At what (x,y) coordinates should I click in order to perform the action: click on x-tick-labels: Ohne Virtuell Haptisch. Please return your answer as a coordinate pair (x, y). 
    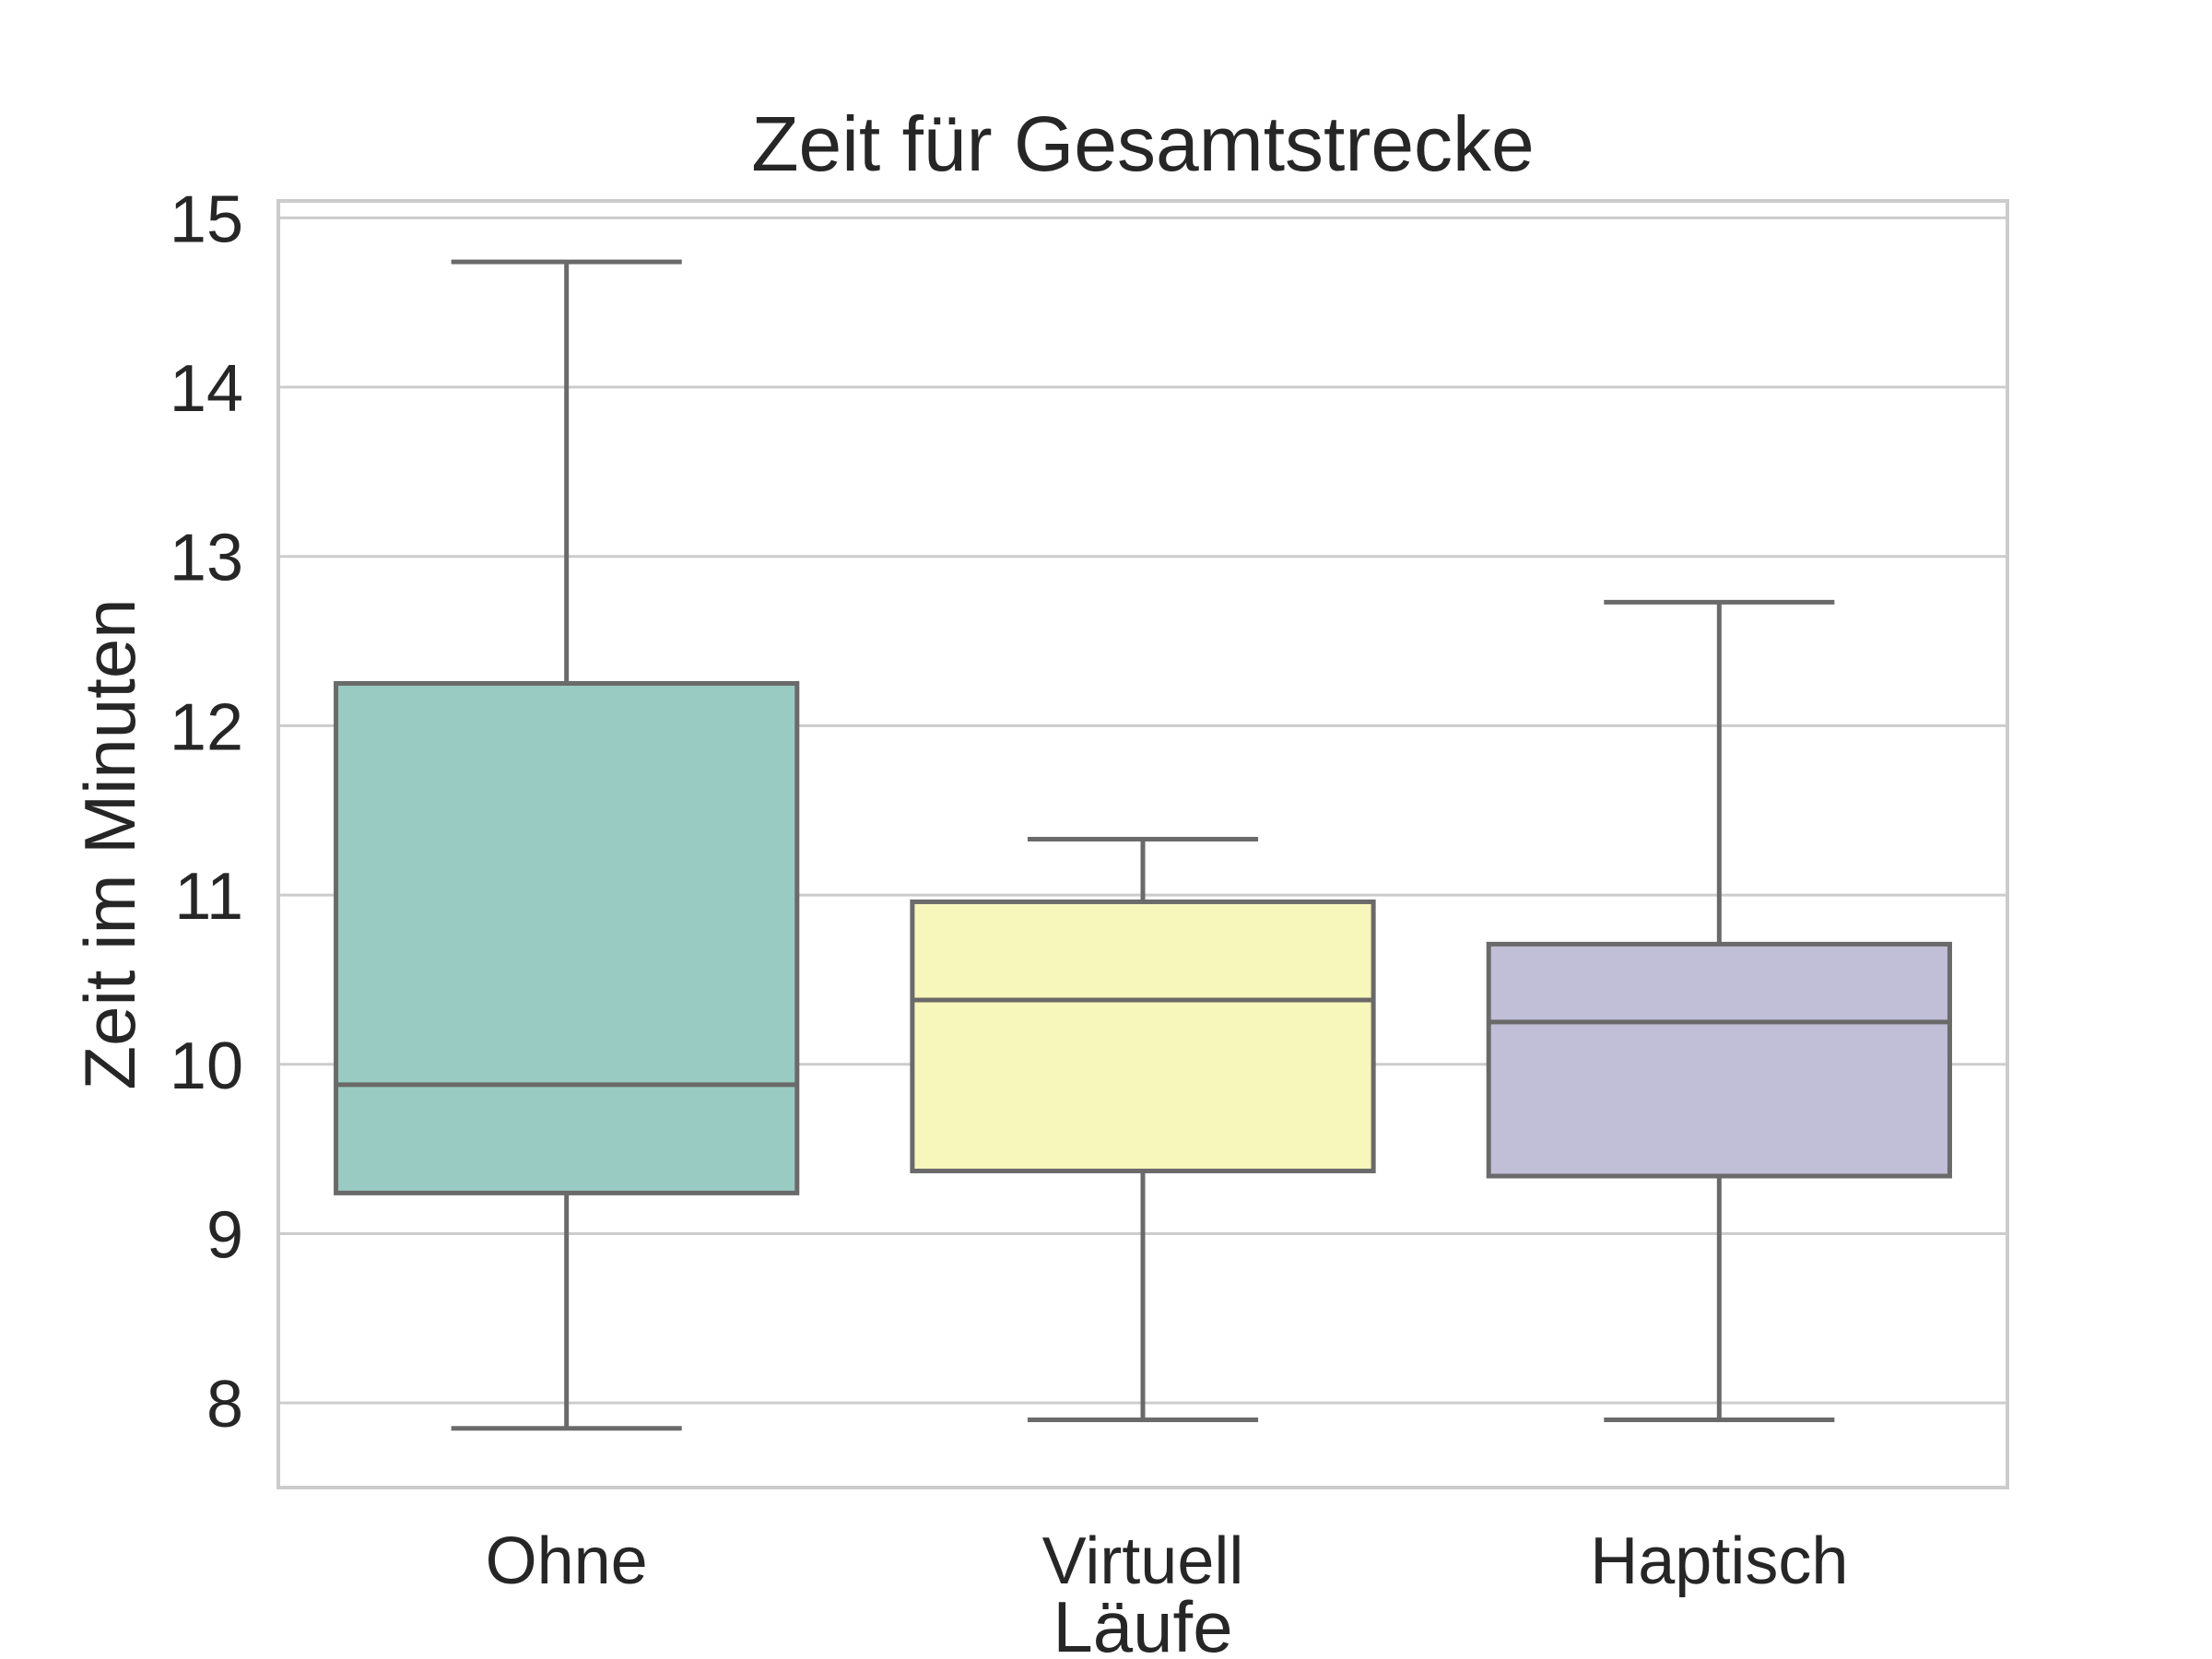
    Looking at the image, I should click on (1167, 1561).